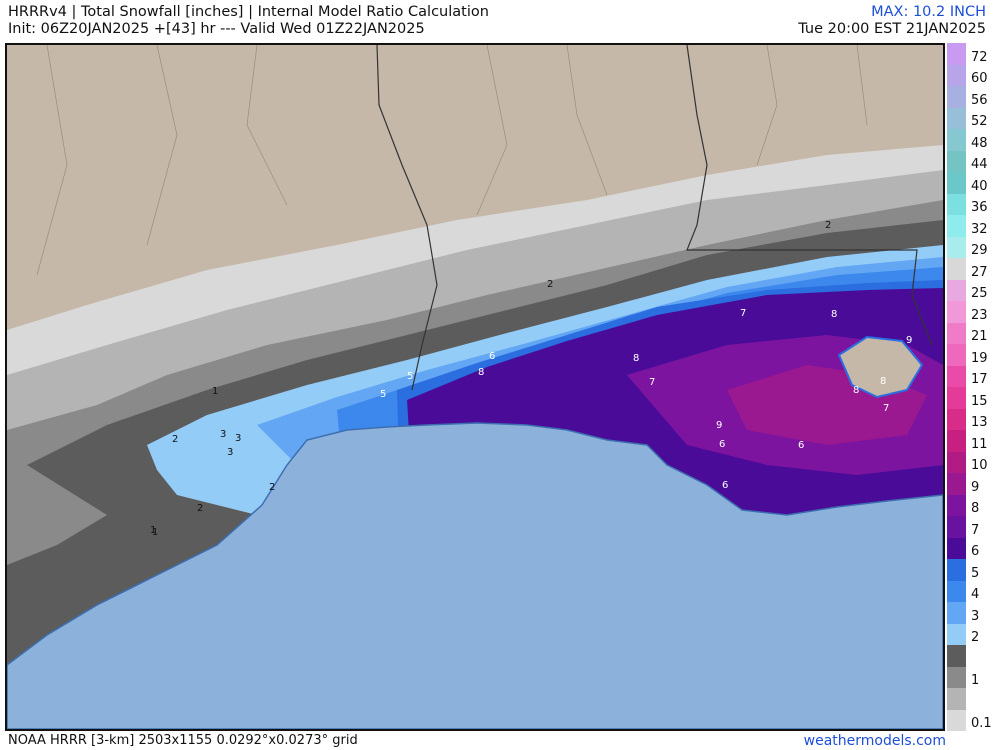 The width and height of the screenshot is (1000, 750). I want to click on legend-row: 13, so click(973, 419).